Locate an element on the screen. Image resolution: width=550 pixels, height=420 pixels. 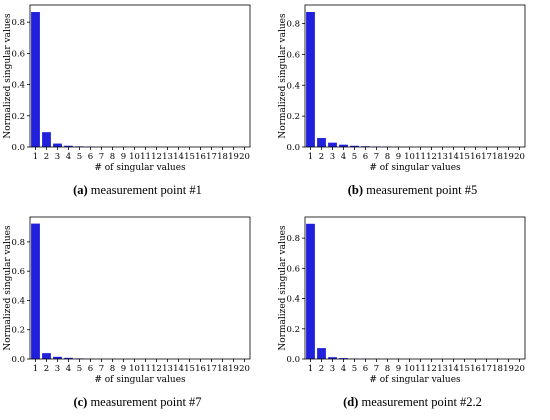
caption-text: measurement point #1 is located at coordinates (145, 190).